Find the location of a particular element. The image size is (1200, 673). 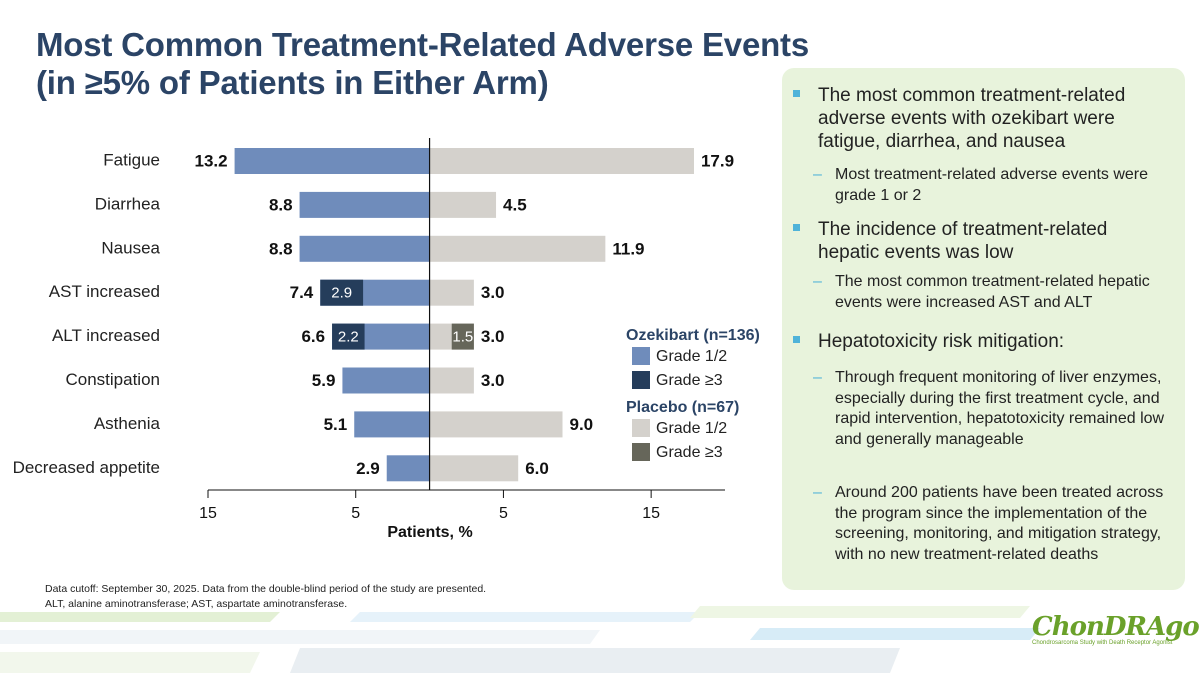

segment-label: 1.5 is located at coordinates (462, 337).